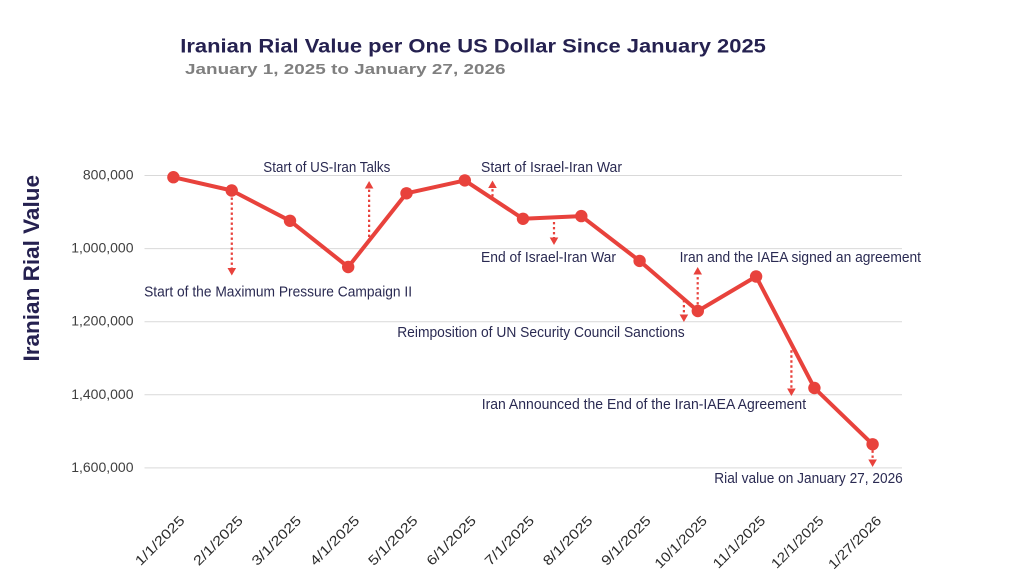 The width and height of the screenshot is (1024, 576). Describe the element at coordinates (548, 258) in the screenshot. I see `svg-text: End of Israel-Iran War` at that location.